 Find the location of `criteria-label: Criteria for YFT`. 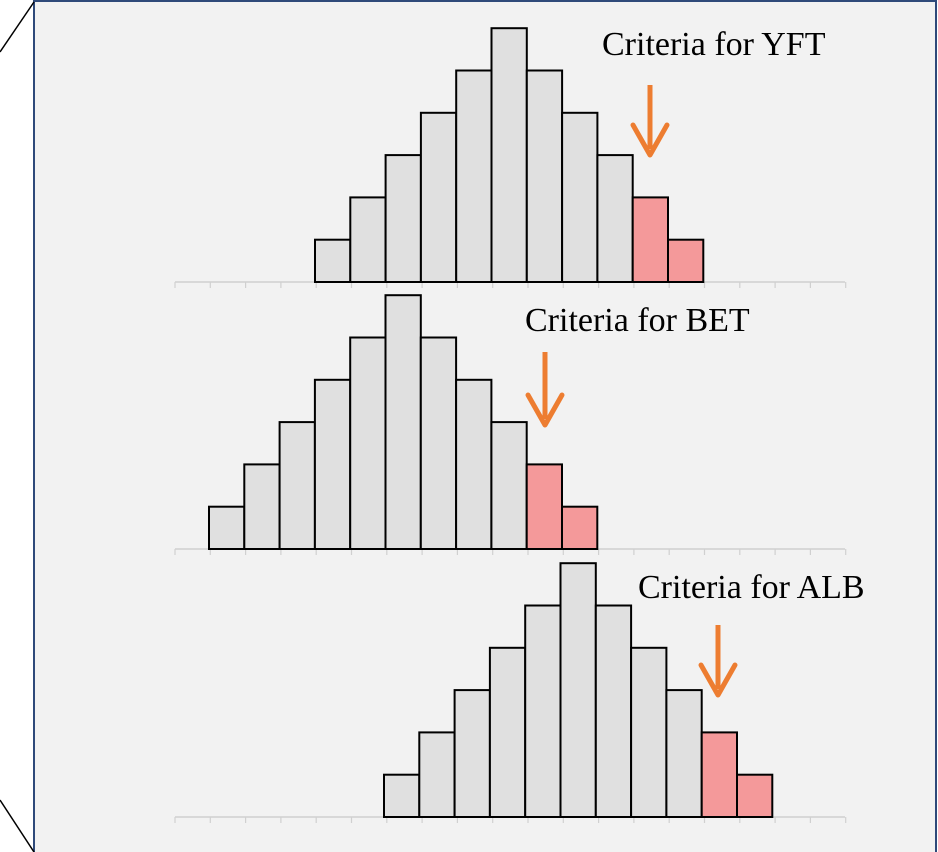

criteria-label: Criteria for YFT is located at coordinates (714, 44).